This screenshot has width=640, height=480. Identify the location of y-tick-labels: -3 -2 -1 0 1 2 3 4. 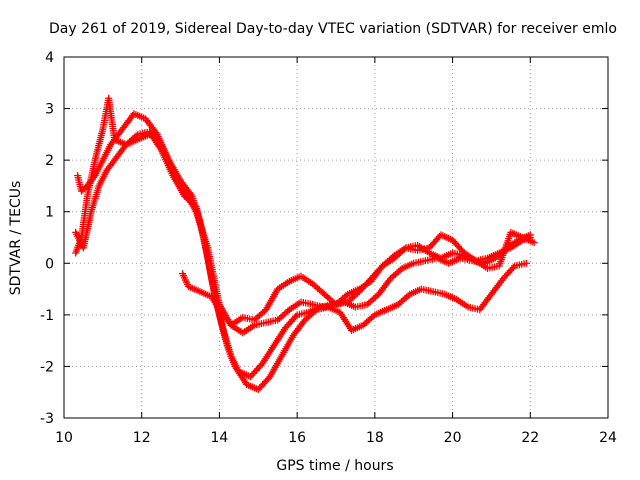
(47, 238).